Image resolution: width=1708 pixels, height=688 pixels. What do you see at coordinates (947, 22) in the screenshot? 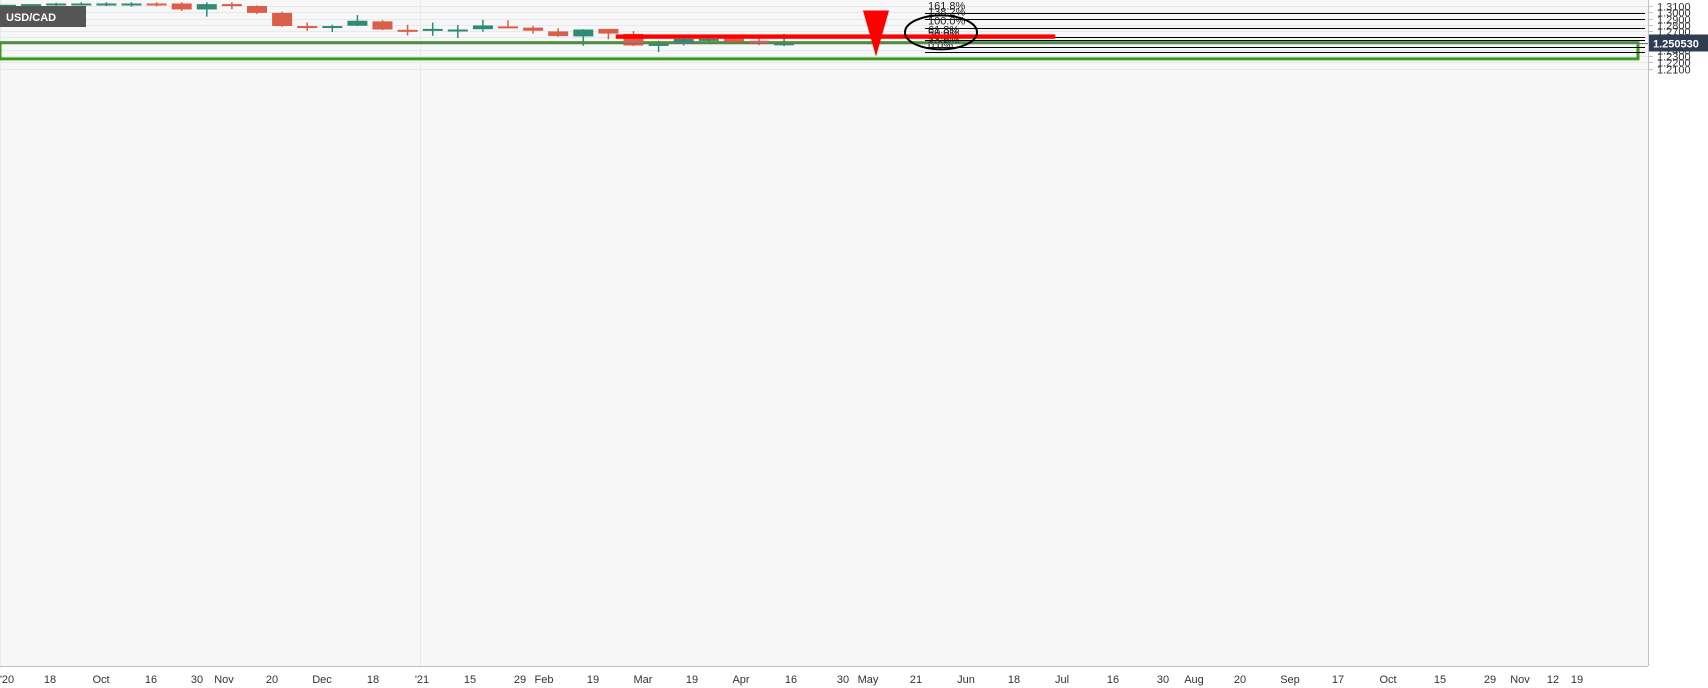
I see `fib-level-label: 100.0%` at bounding box center [947, 22].